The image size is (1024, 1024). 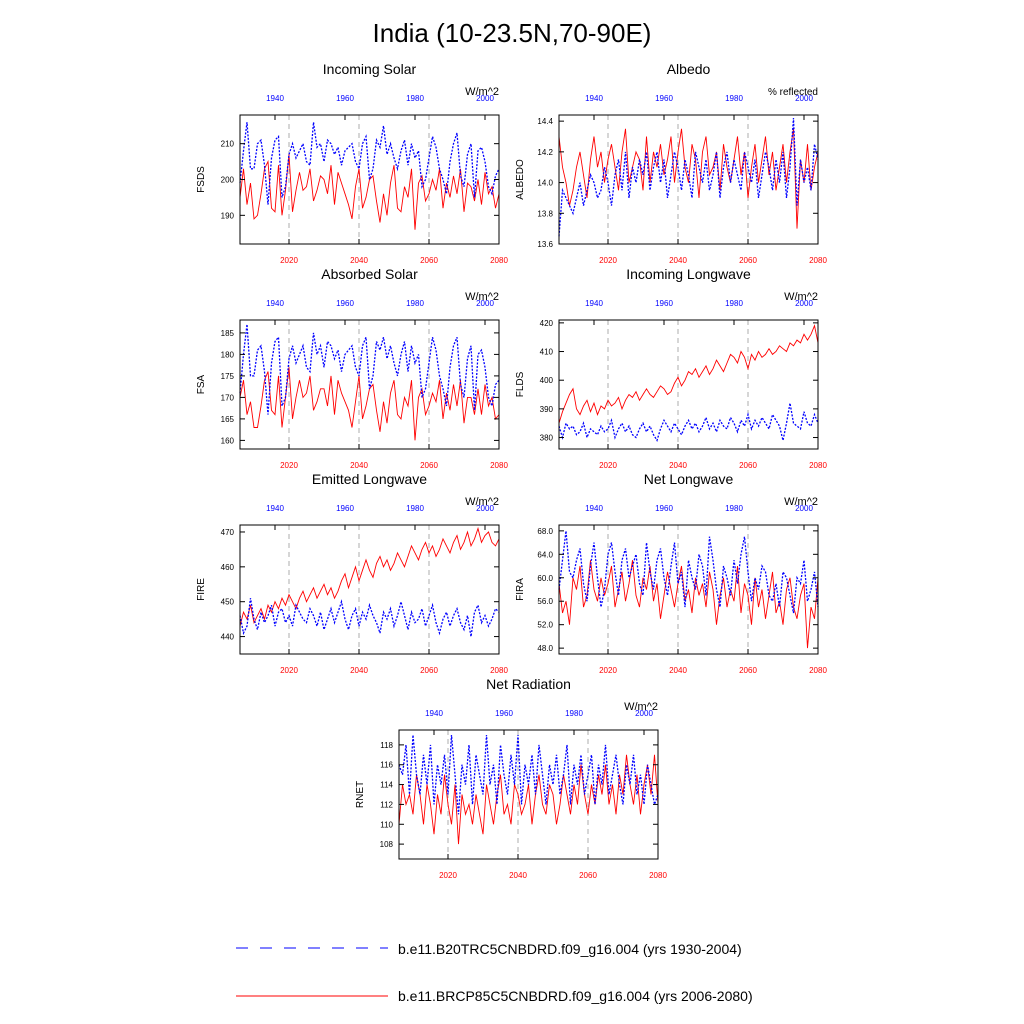 I want to click on panel-title: Net Radiation, so click(x=528, y=684).